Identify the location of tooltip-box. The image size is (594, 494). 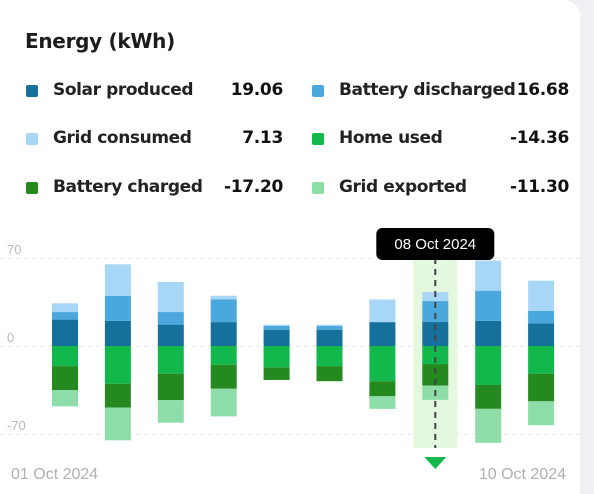
(435, 244).